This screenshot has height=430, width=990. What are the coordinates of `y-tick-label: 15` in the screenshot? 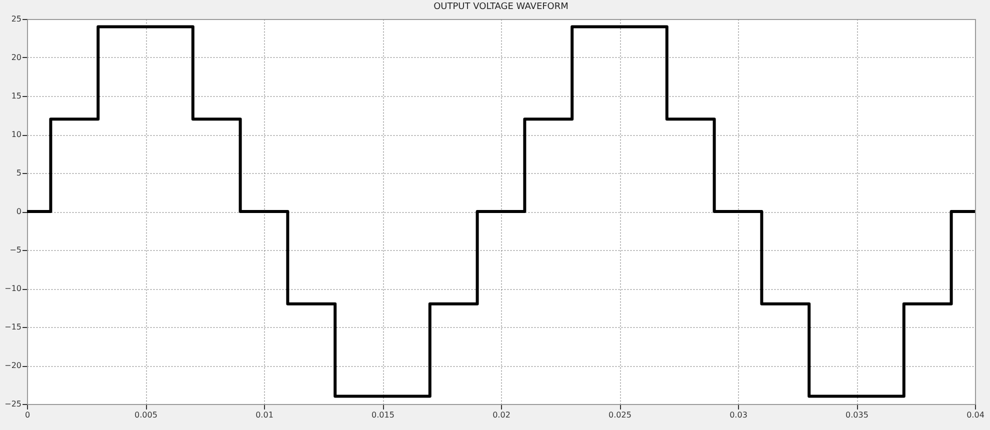 It's located at (16, 96).